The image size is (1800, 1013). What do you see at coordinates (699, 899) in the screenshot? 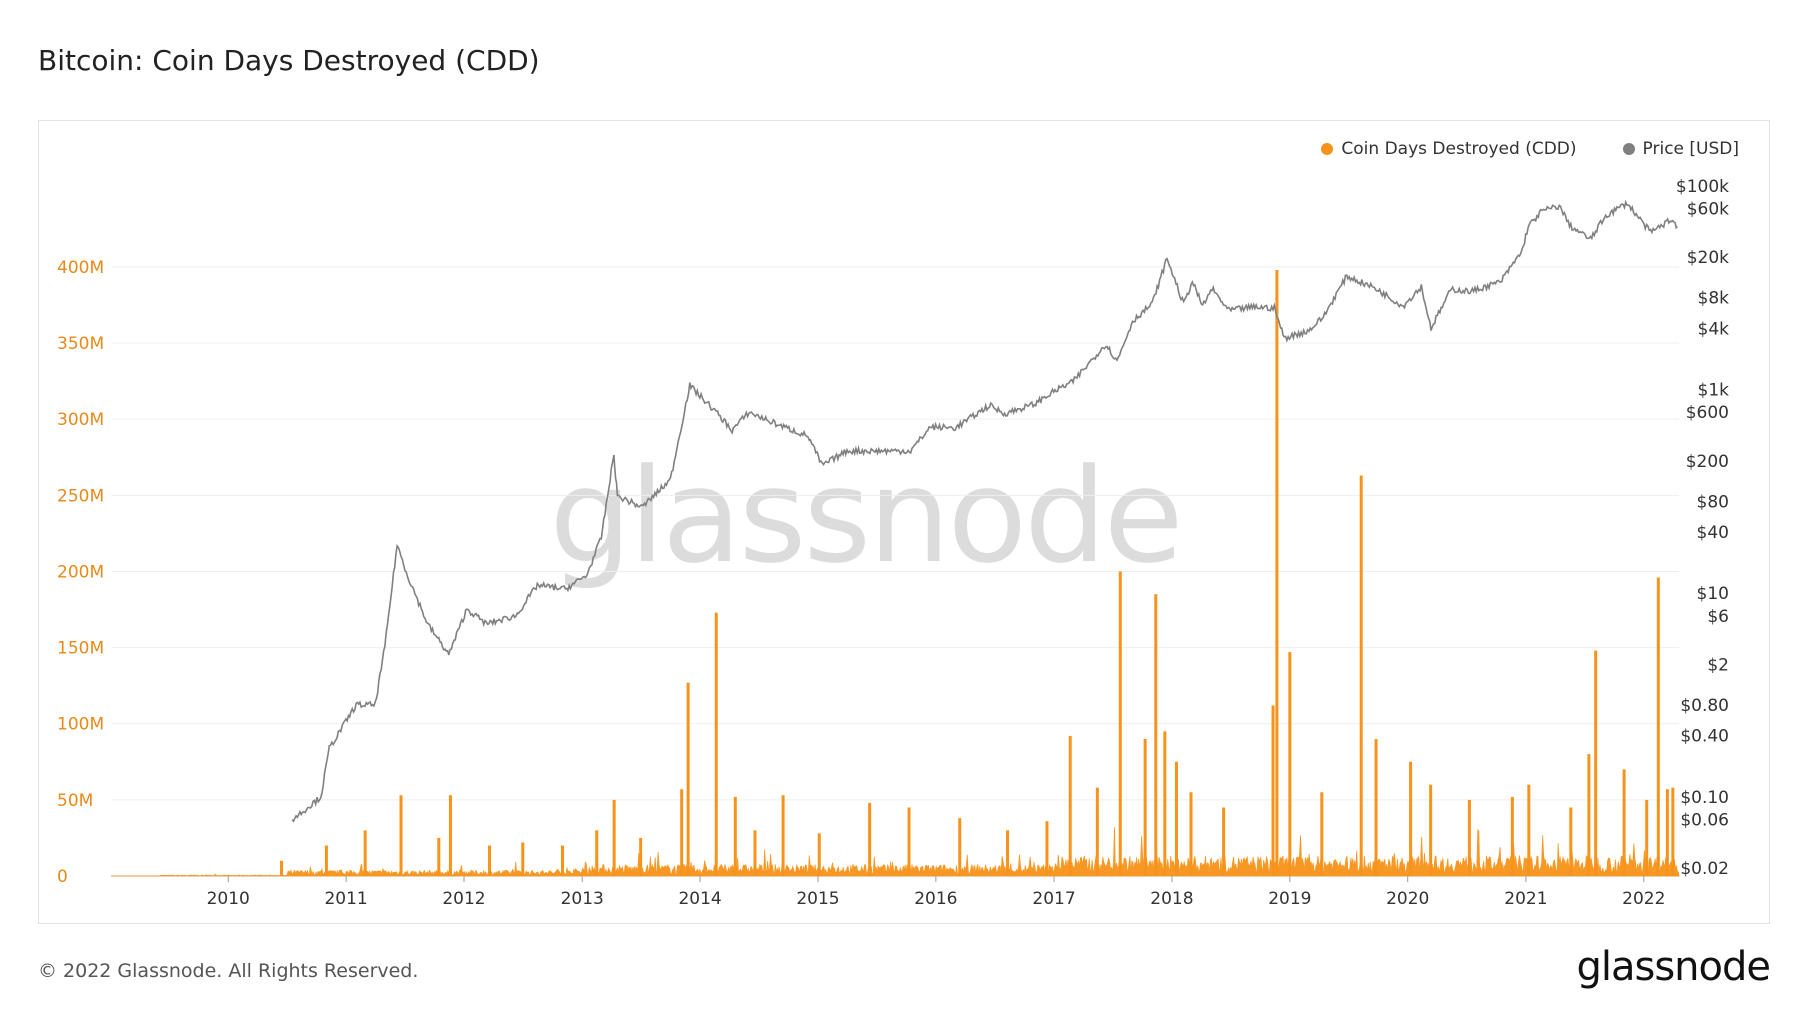
I see `x-tick-label: 2014` at bounding box center [699, 899].